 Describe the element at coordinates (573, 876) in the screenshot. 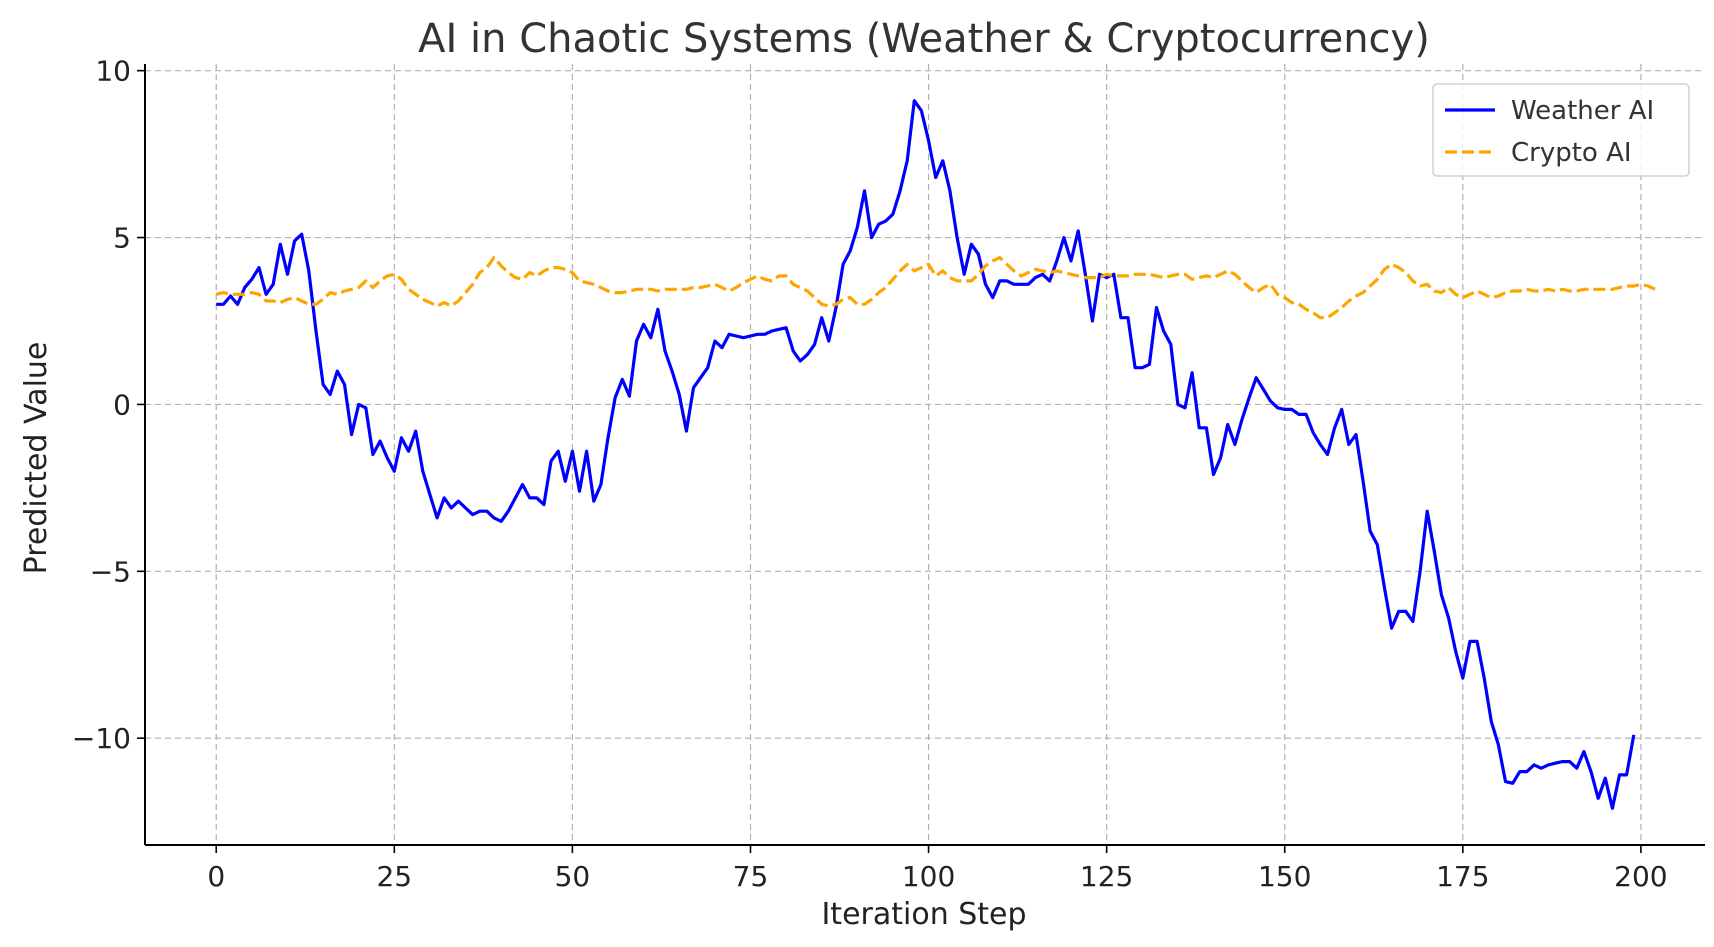

I see `x-tick-label: 50` at that location.